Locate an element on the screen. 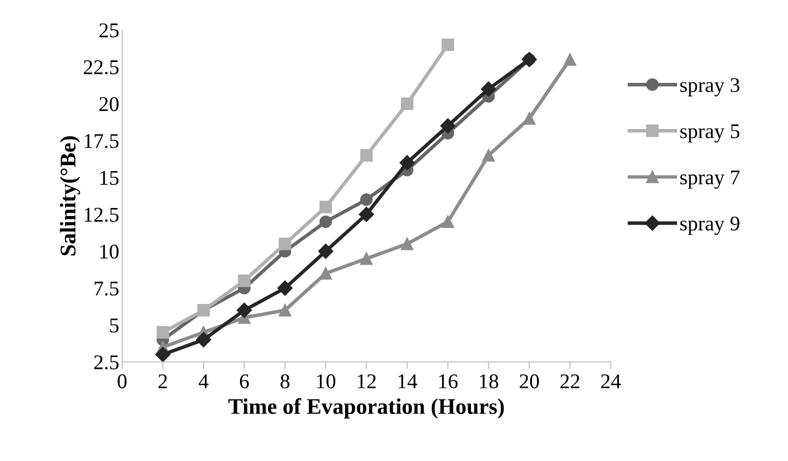 The height and width of the screenshot is (461, 788). y-tick-label: 5 is located at coordinates (114, 325).